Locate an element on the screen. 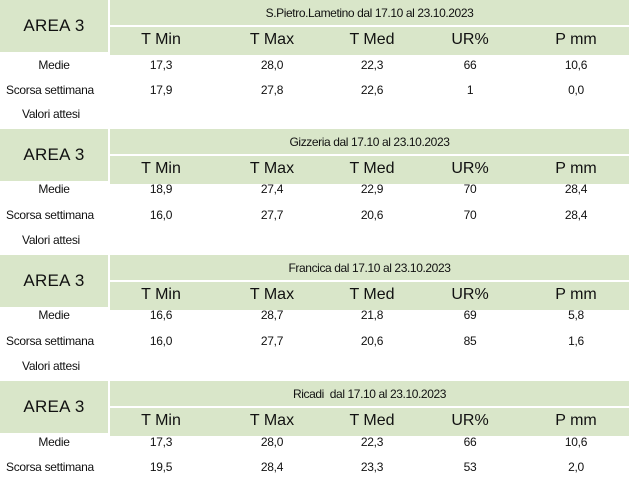 The image size is (629, 478). value-t-med: 23,3 is located at coordinates (372, 467).